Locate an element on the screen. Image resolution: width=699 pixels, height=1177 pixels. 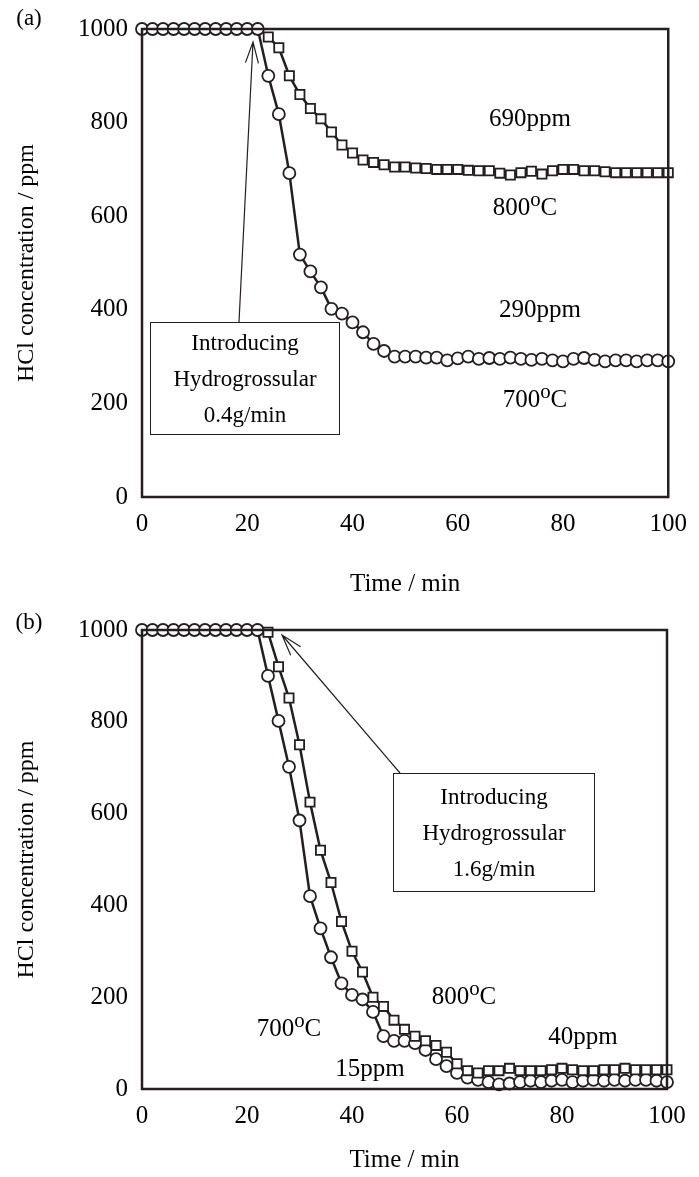
y-tick-label: 0 is located at coordinates (121, 495).